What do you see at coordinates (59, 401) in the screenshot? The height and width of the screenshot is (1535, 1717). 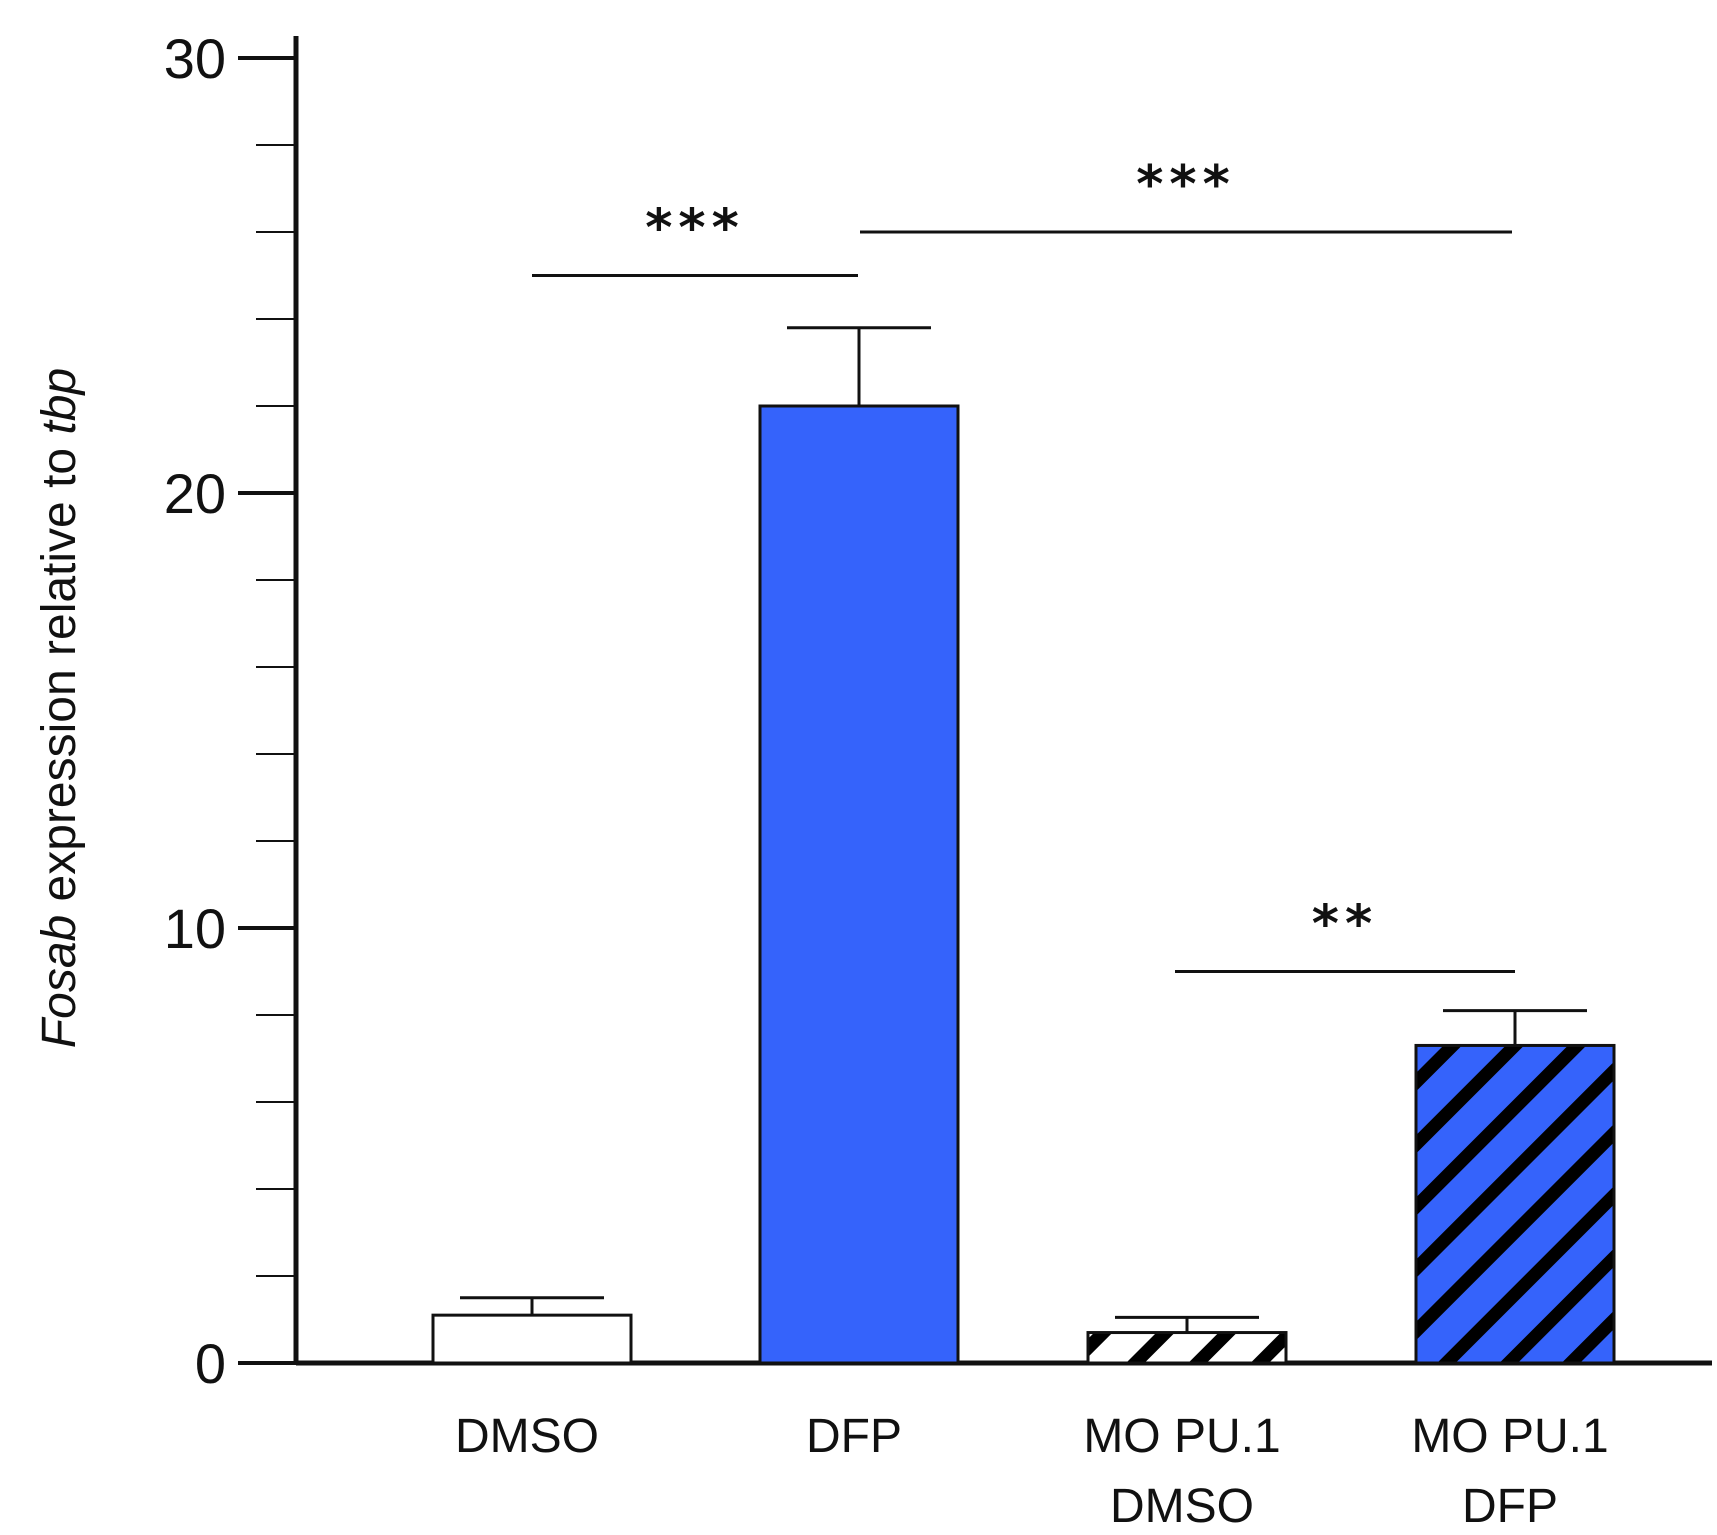 I see `y-axis-title-reference: tbp` at bounding box center [59, 401].